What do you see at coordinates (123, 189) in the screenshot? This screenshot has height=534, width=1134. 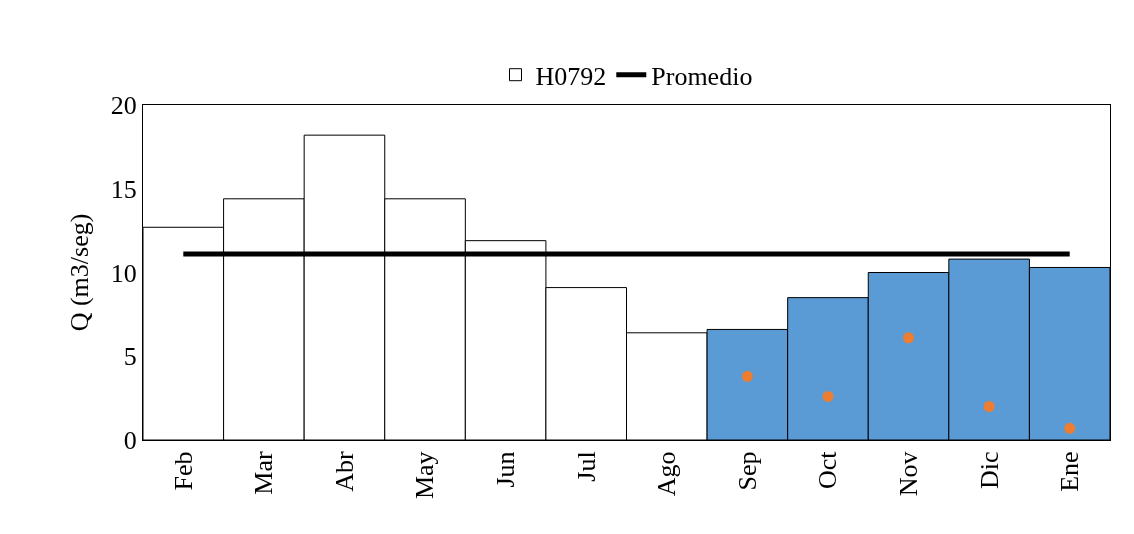 I see `y-tick-label: 15` at bounding box center [123, 189].